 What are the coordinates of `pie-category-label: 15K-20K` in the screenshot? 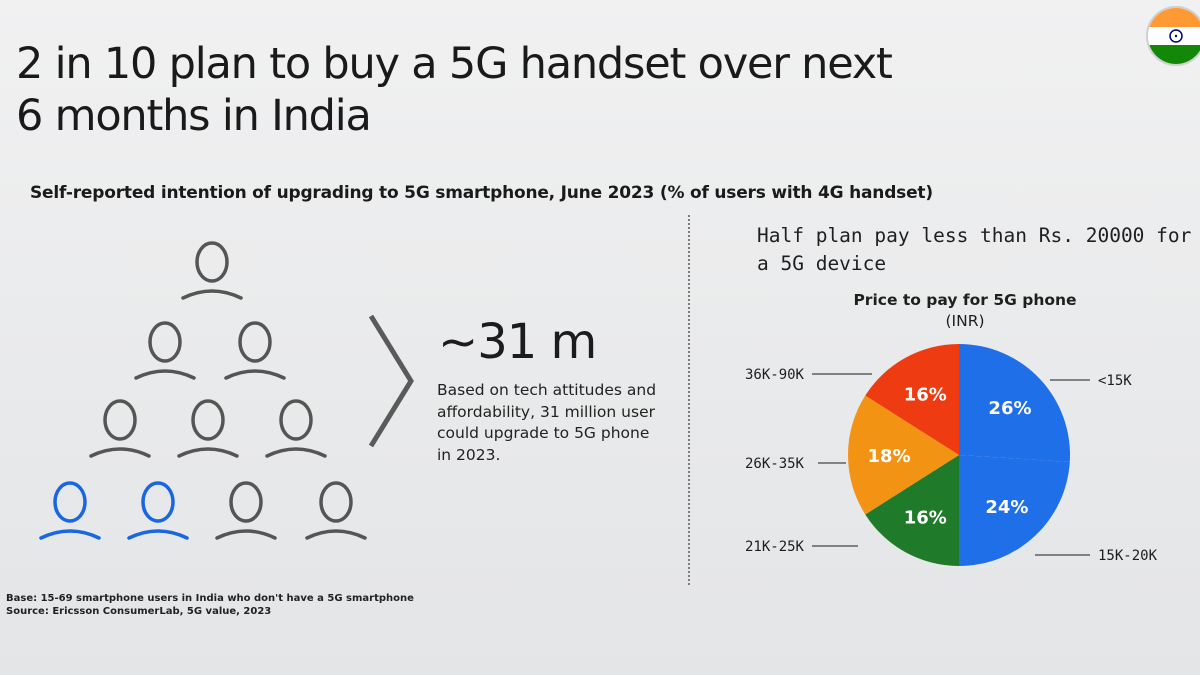 It's located at (1128, 556).